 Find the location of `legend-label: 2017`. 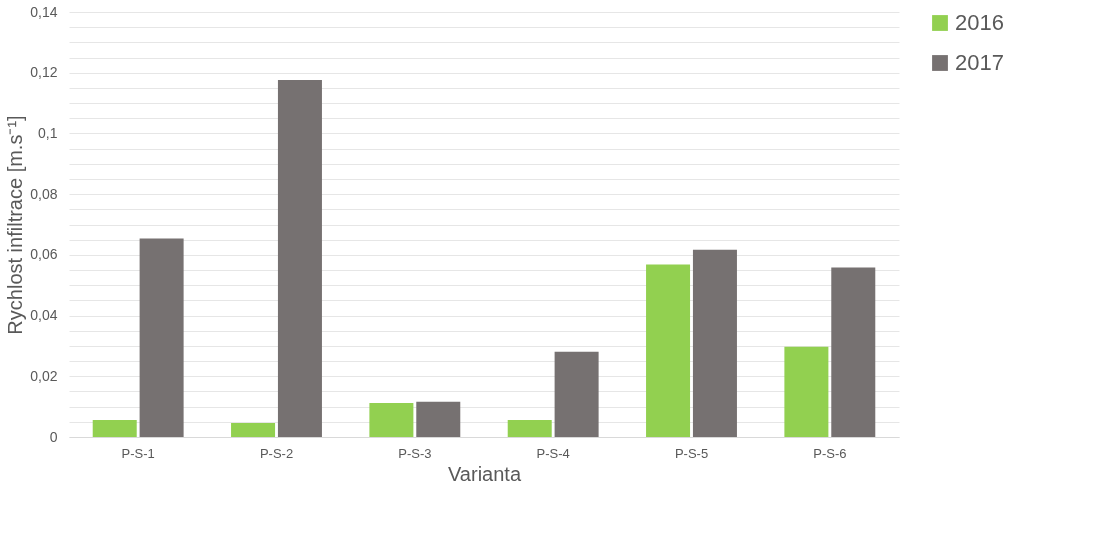

legend-label: 2017 is located at coordinates (979, 62).